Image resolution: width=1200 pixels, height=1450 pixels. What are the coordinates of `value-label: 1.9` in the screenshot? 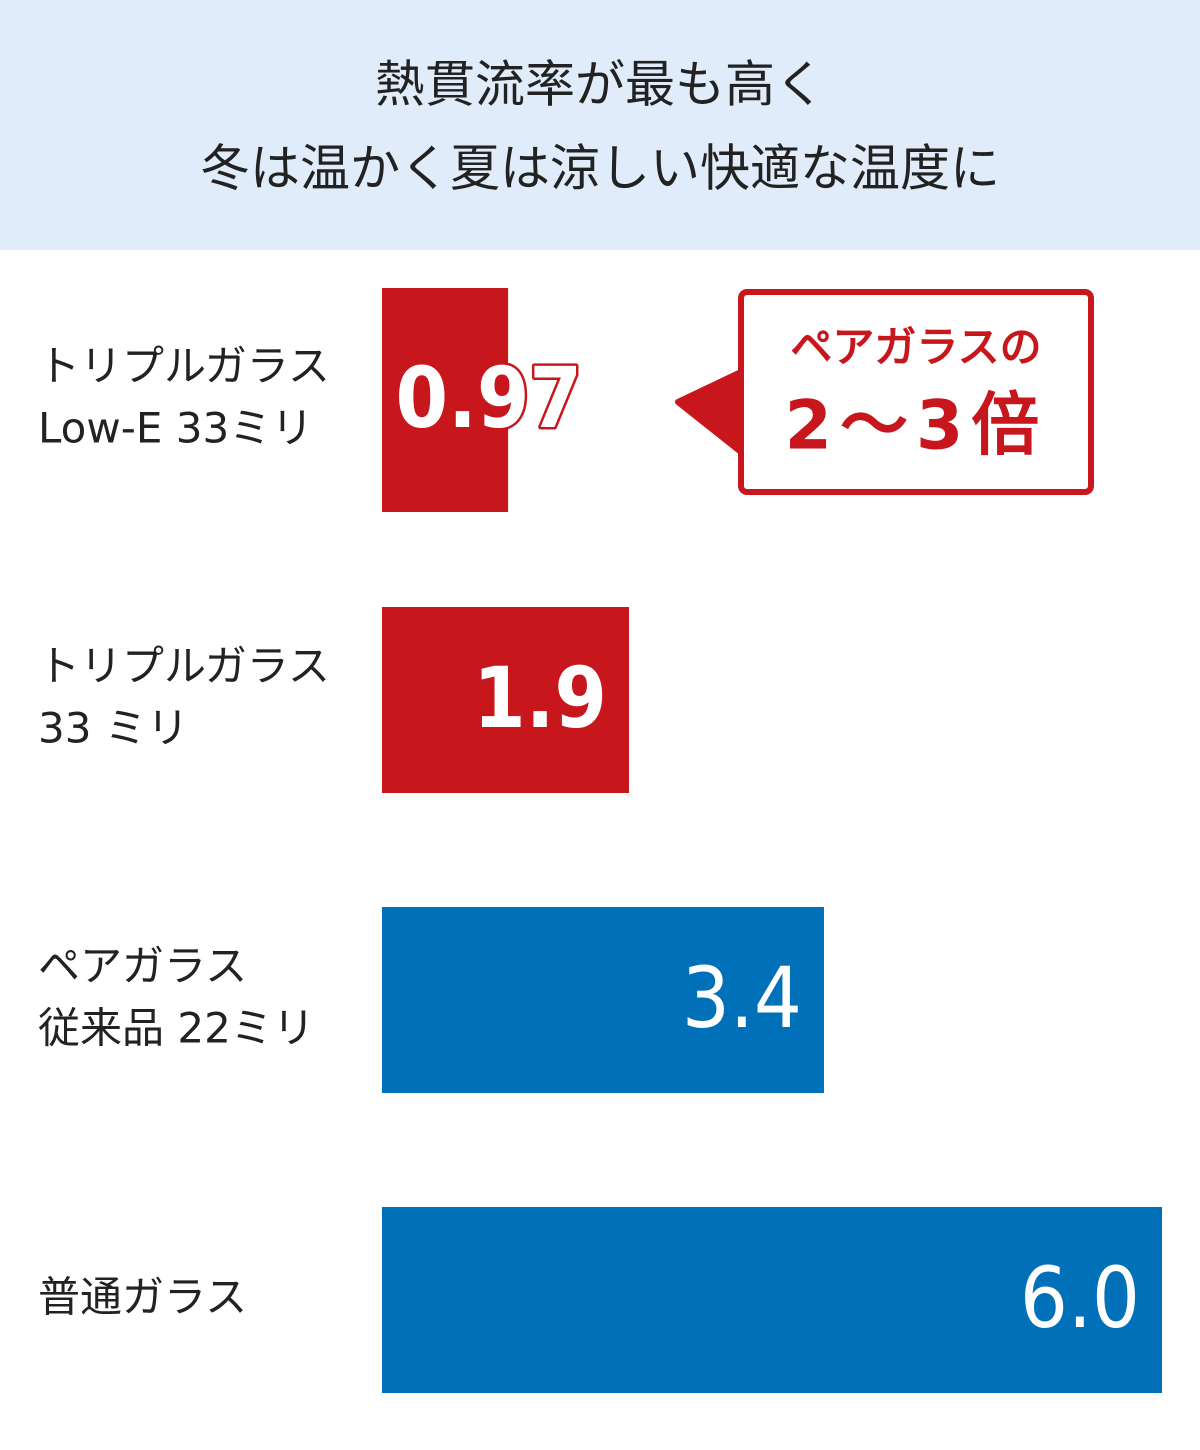 It's located at (540, 698).